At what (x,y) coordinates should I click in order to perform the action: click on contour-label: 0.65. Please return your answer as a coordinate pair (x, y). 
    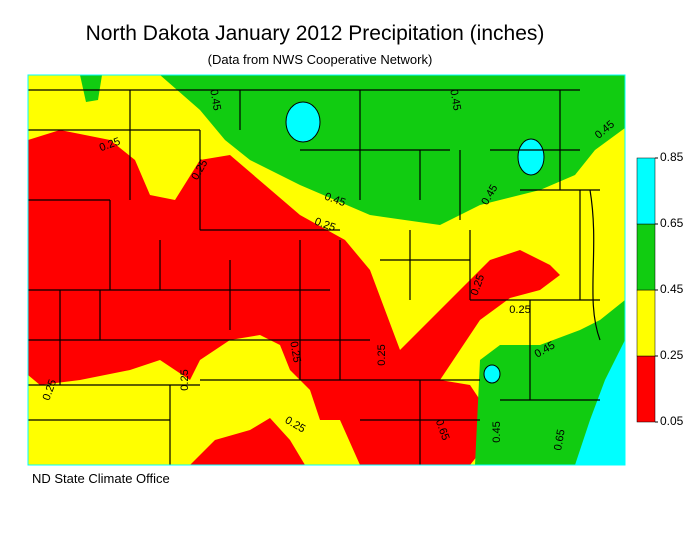
    Looking at the image, I should click on (560, 439).